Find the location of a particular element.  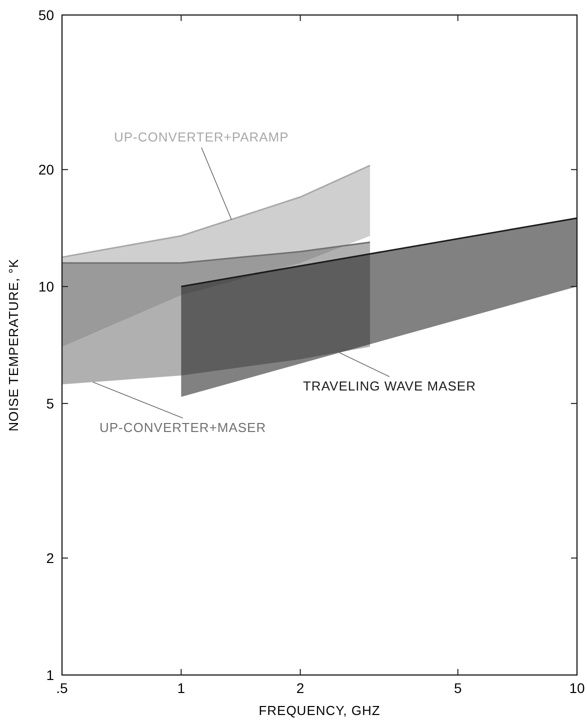

x-axis-title: FREQUENCY, GHZ is located at coordinates (319, 710).